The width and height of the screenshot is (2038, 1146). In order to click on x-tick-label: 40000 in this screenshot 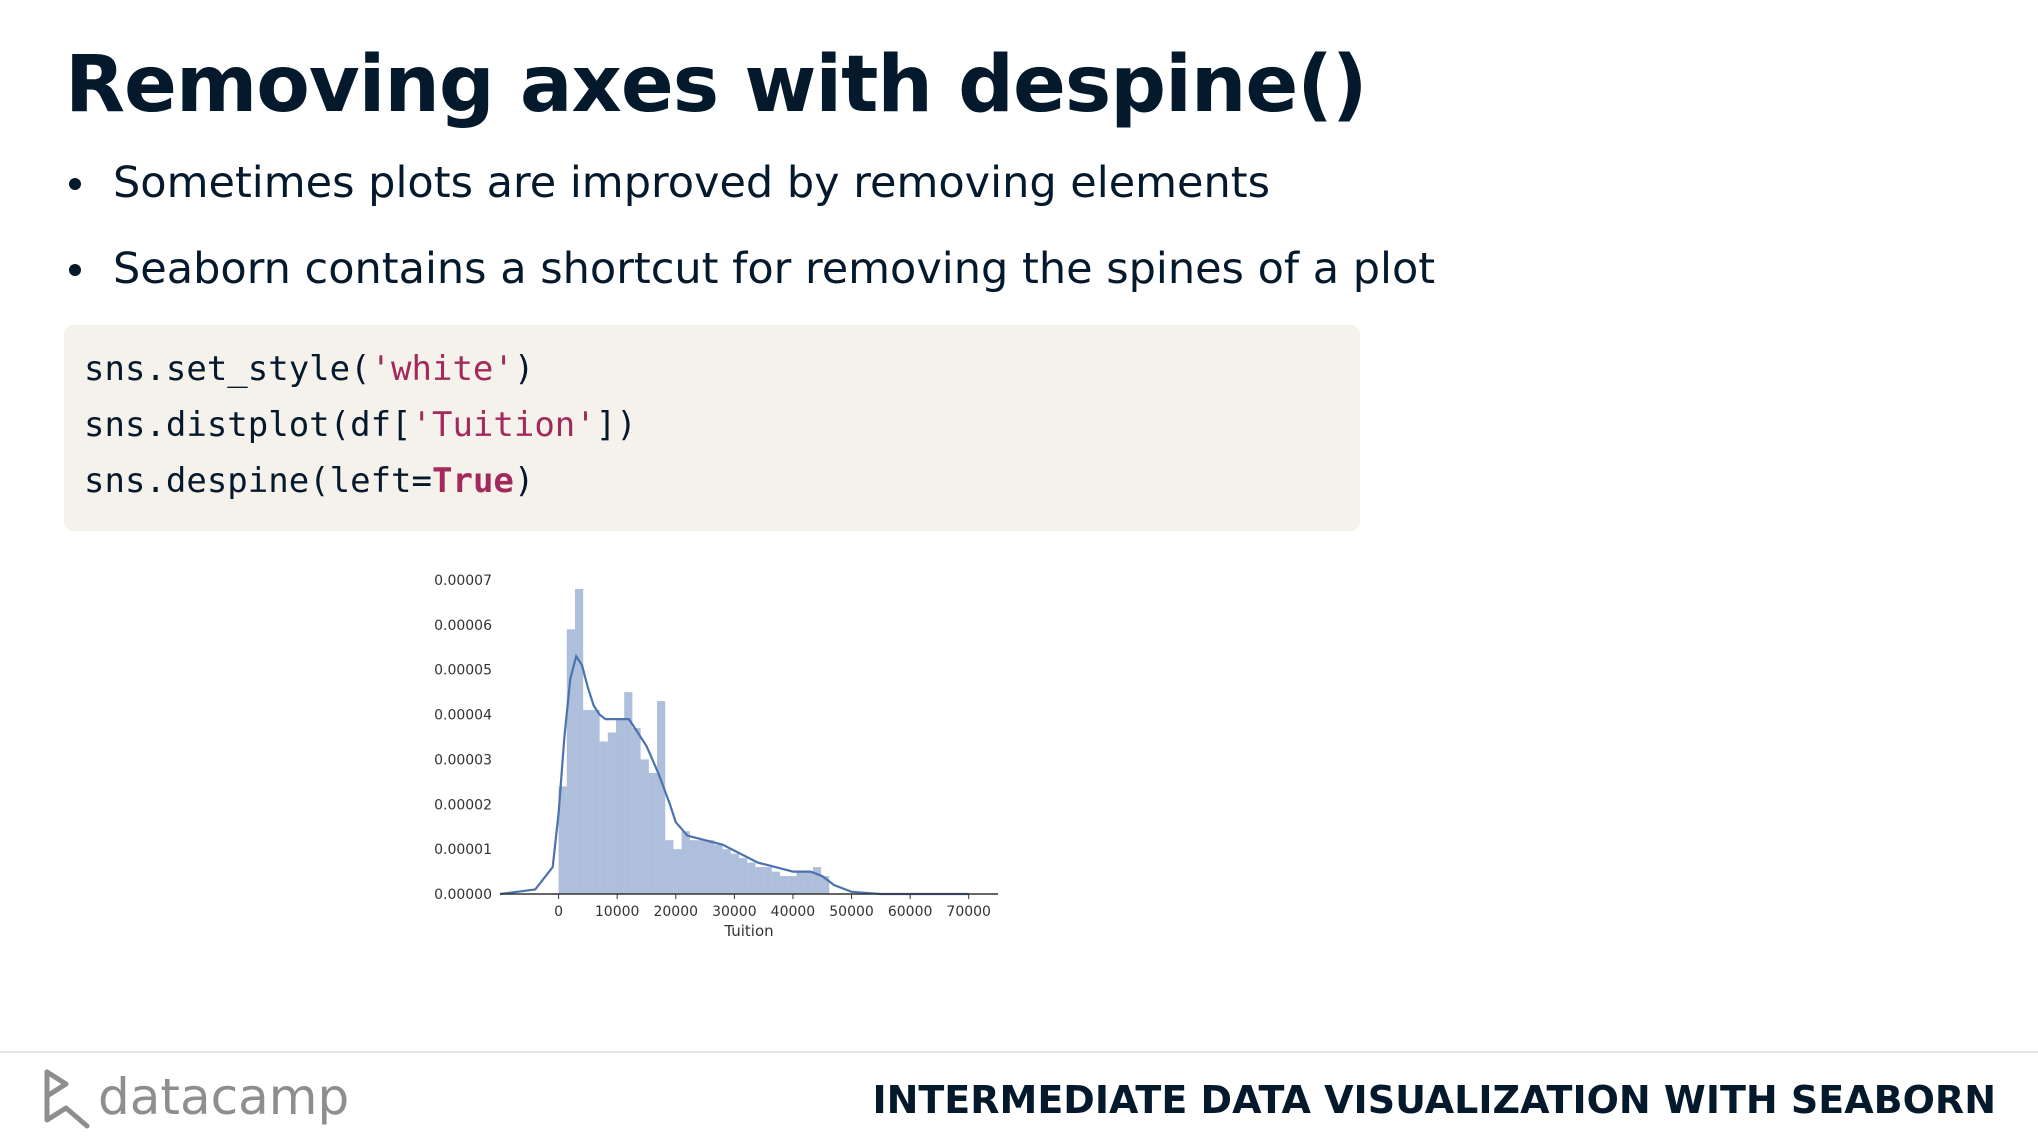, I will do `click(793, 912)`.